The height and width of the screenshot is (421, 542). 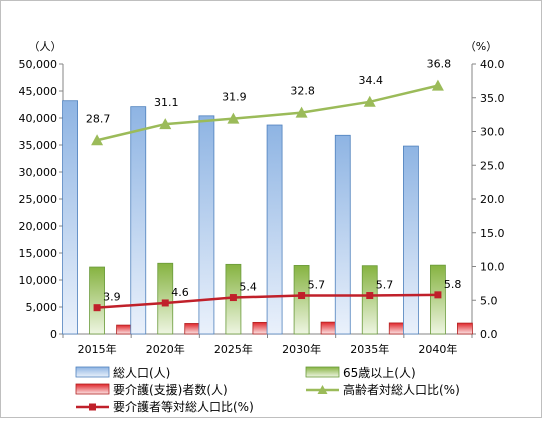 What do you see at coordinates (42, 307) in the screenshot?
I see `left-tick-label: 5,000` at bounding box center [42, 307].